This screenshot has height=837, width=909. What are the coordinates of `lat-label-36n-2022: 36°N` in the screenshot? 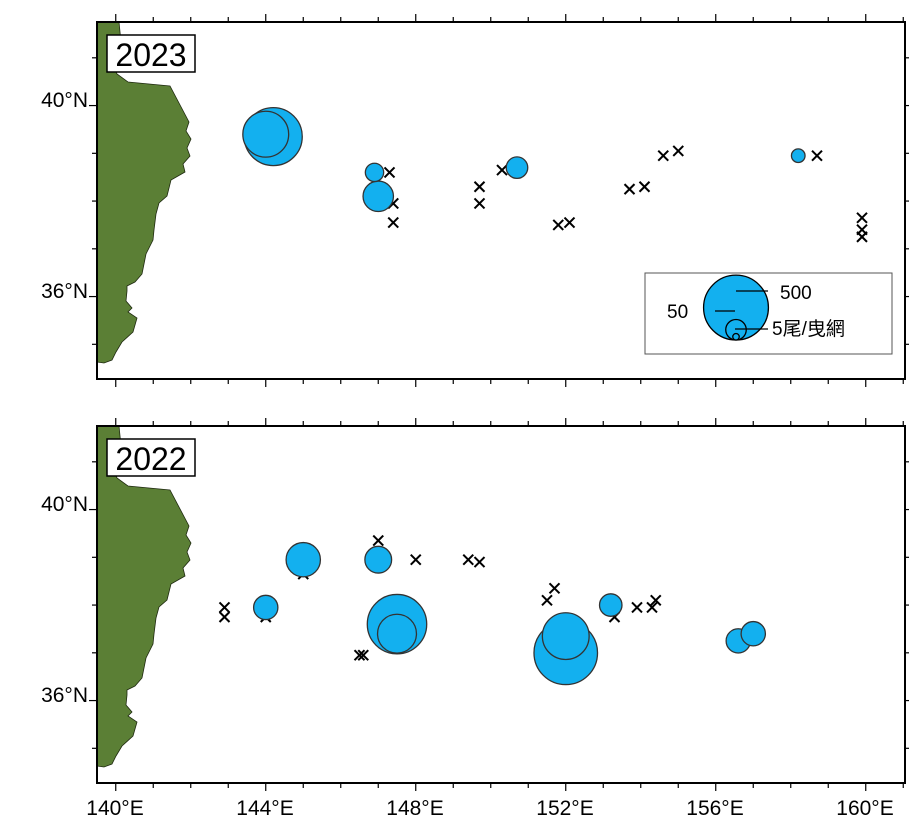 It's located at (64, 695).